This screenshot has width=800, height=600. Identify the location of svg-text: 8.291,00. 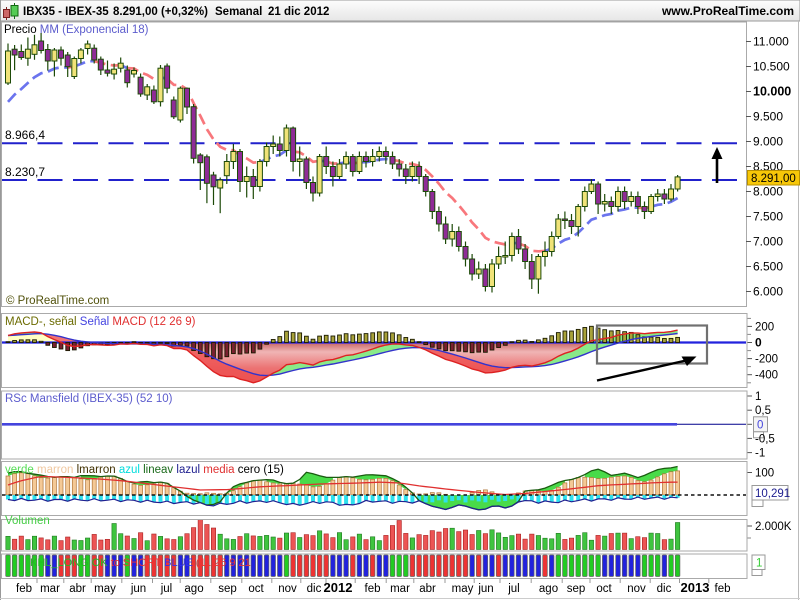
(773, 179).